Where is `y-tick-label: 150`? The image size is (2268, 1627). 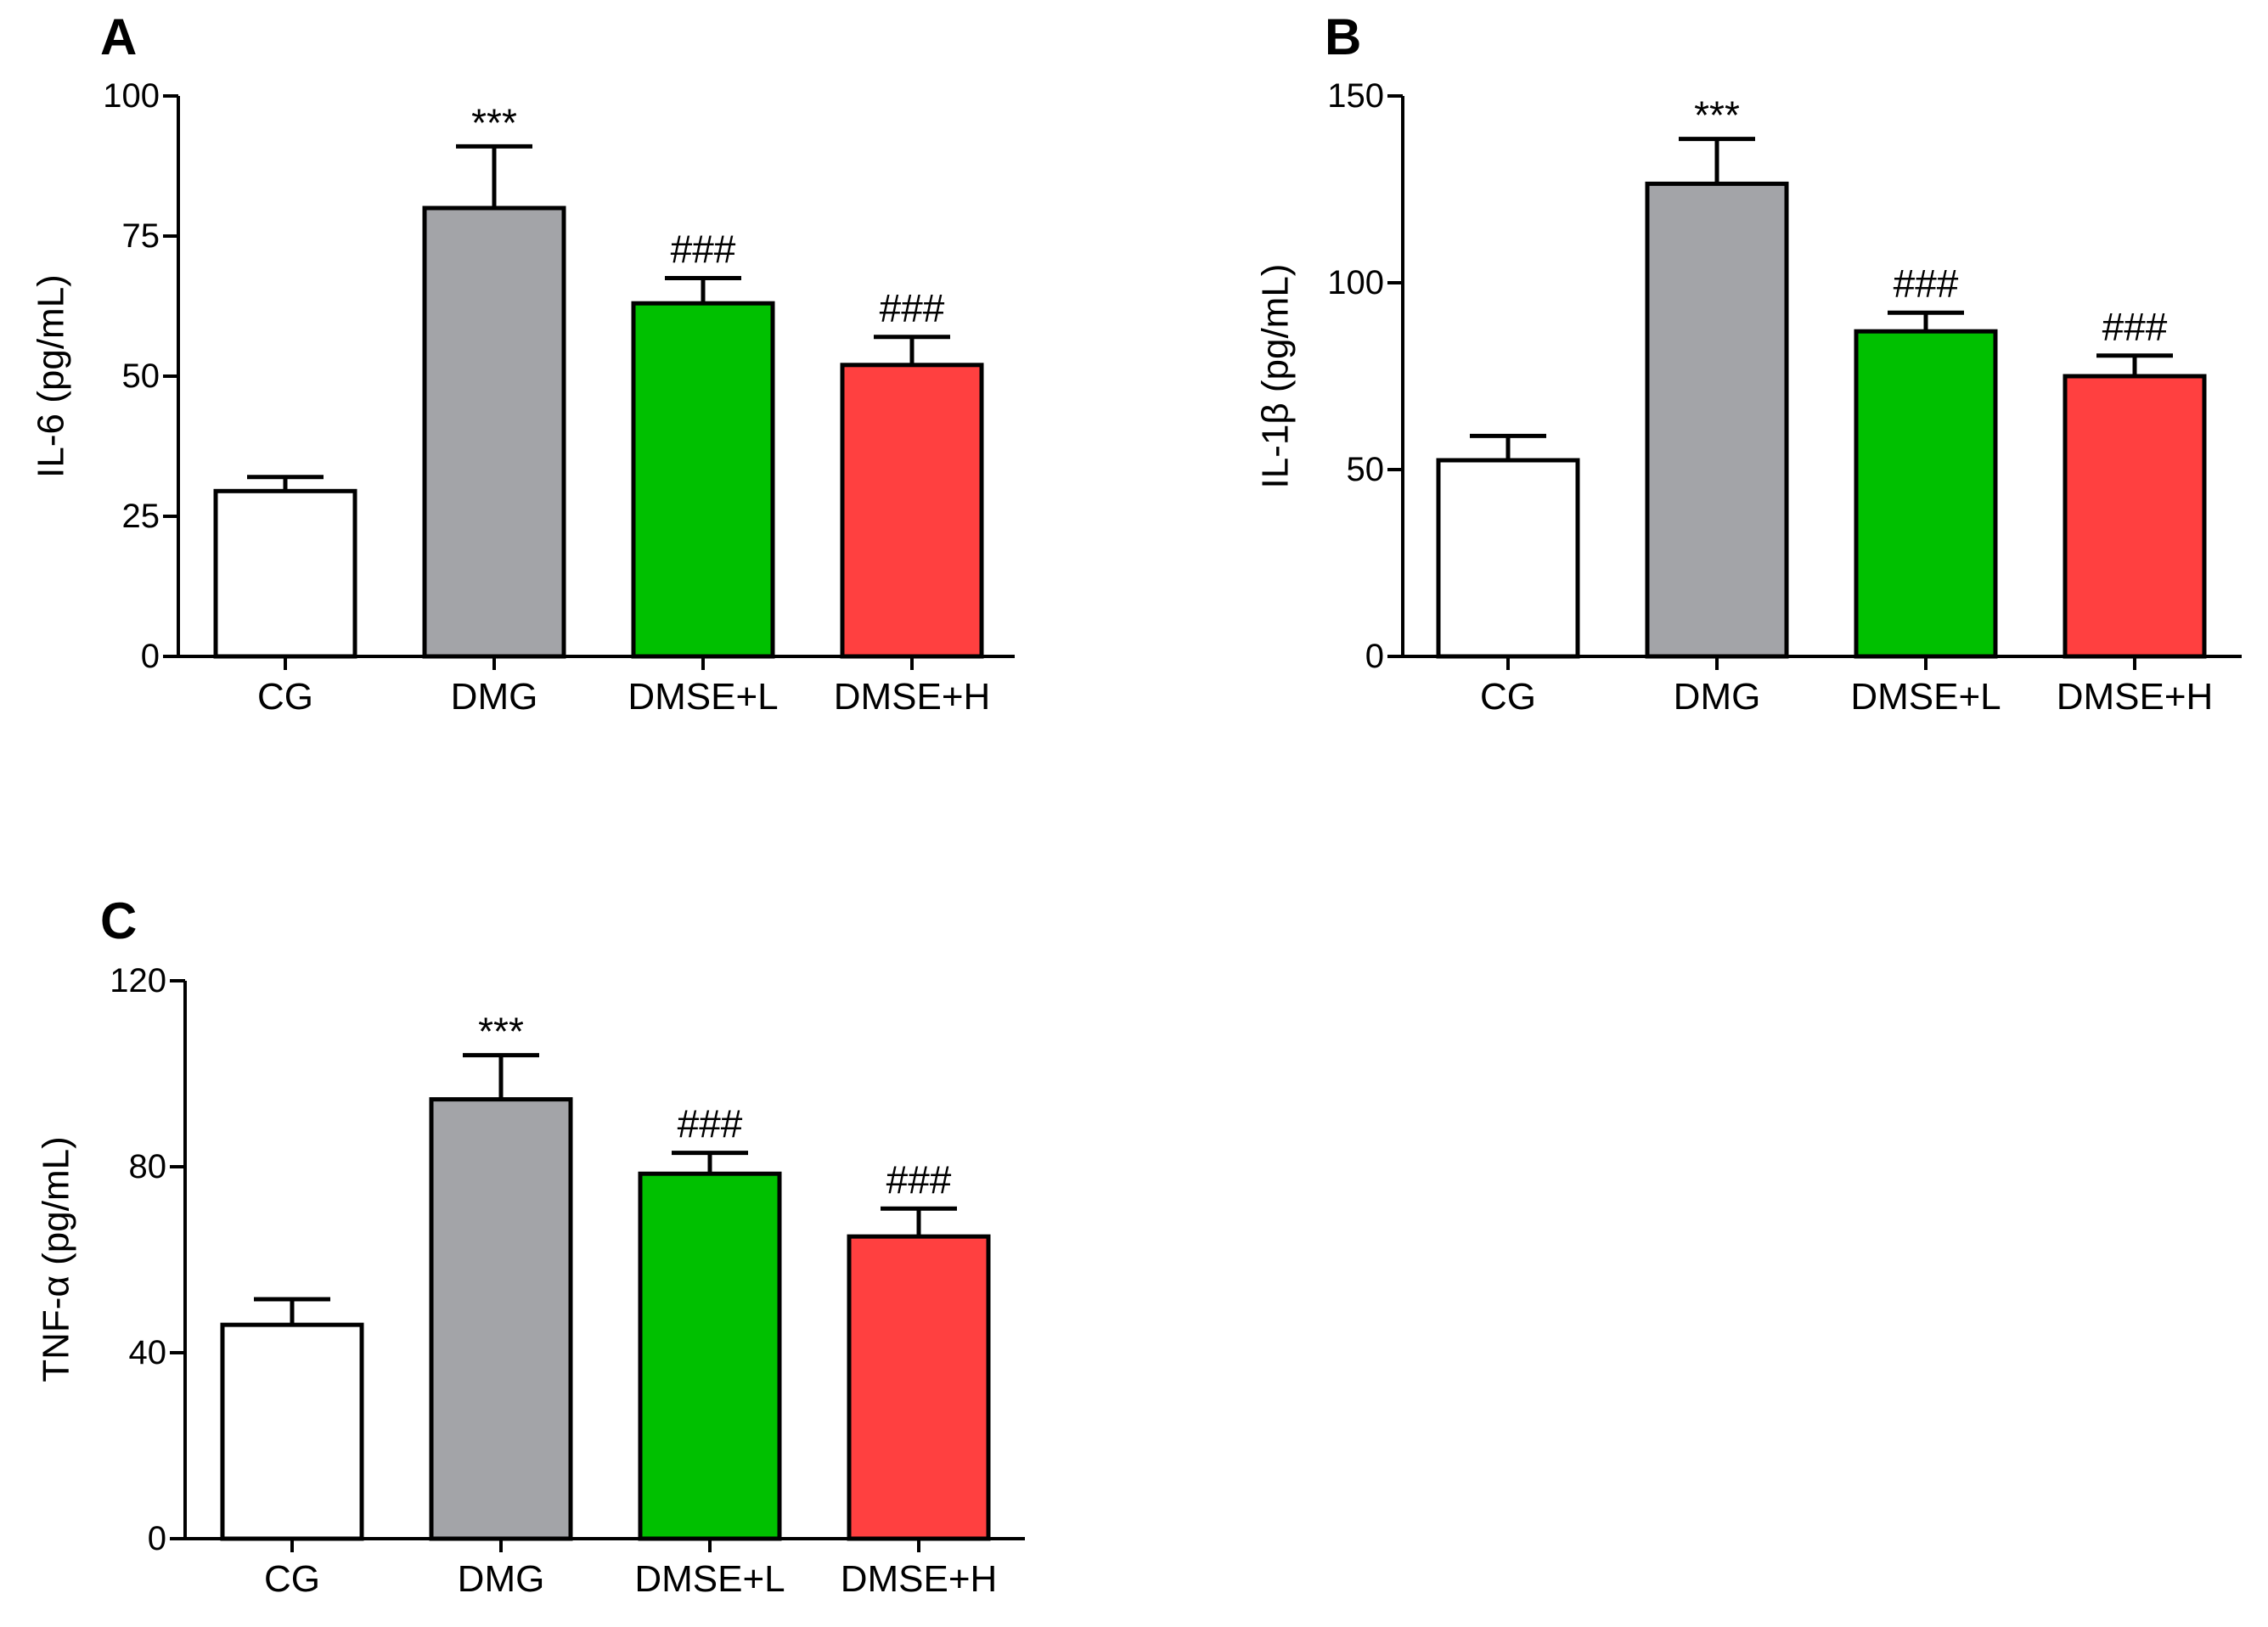
y-tick-label: 150 is located at coordinates (1355, 96).